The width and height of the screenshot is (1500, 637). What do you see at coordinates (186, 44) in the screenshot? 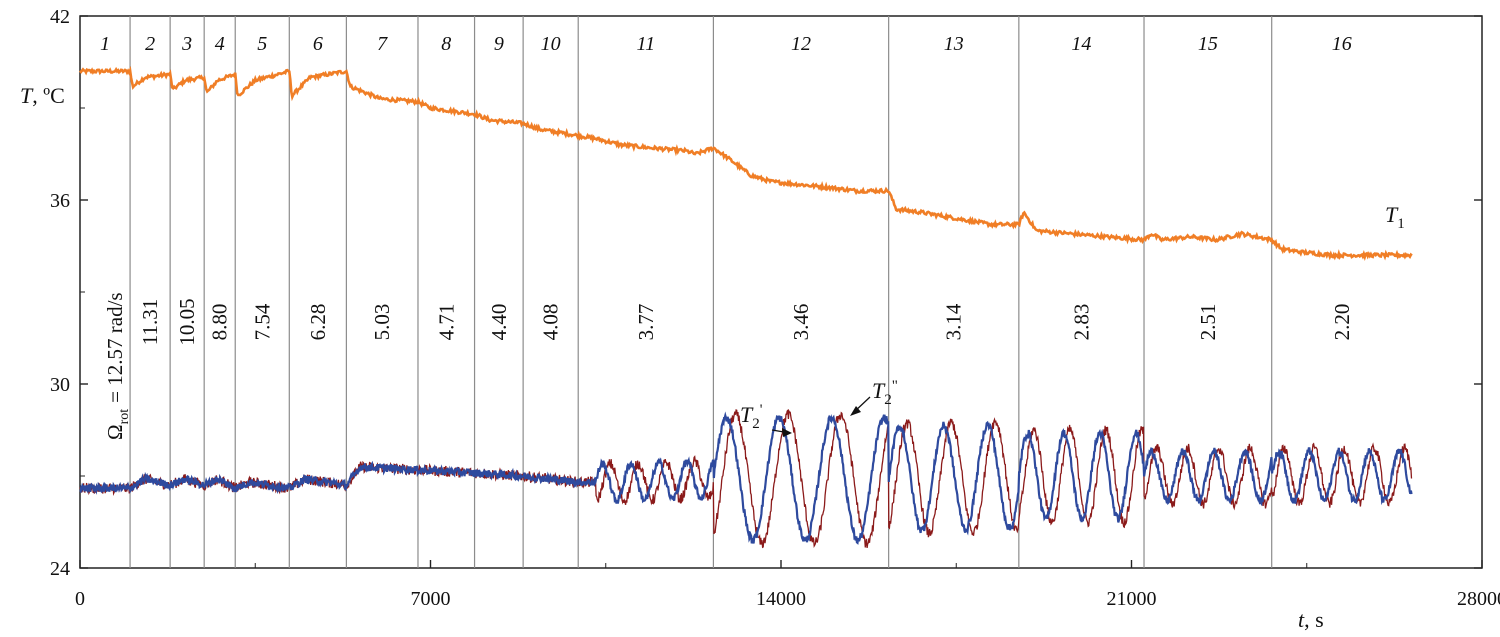
I see `segment-index: 3` at bounding box center [186, 44].